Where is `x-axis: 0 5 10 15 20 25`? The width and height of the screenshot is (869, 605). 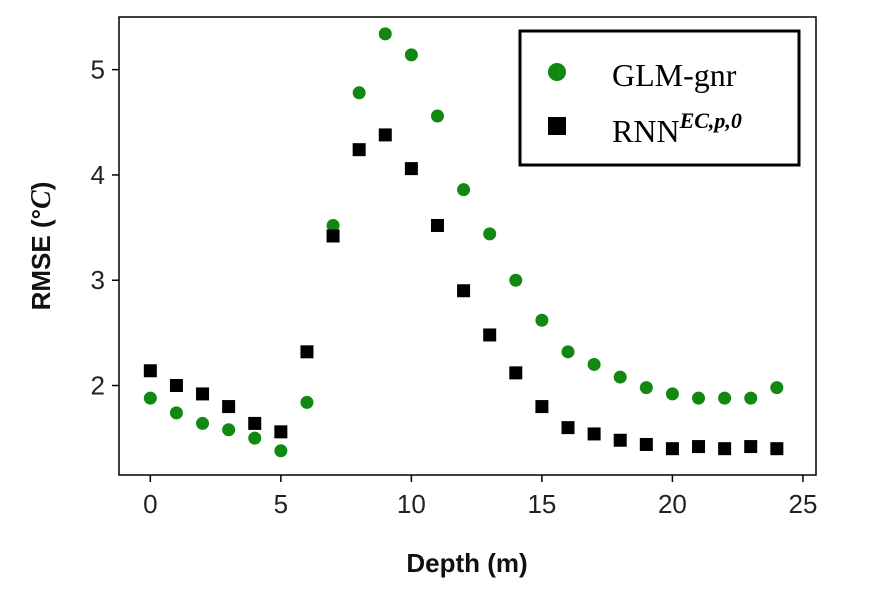
x-axis: 0 5 10 15 20 25 is located at coordinates (480, 497).